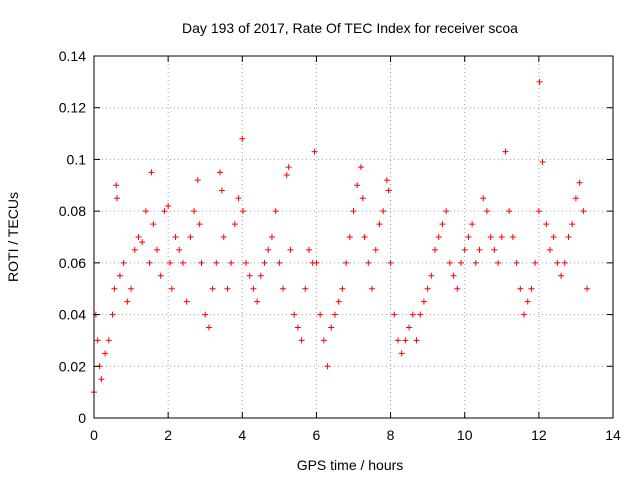 The image size is (640, 480). Describe the element at coordinates (539, 435) in the screenshot. I see `x-tick-label: 12` at that location.